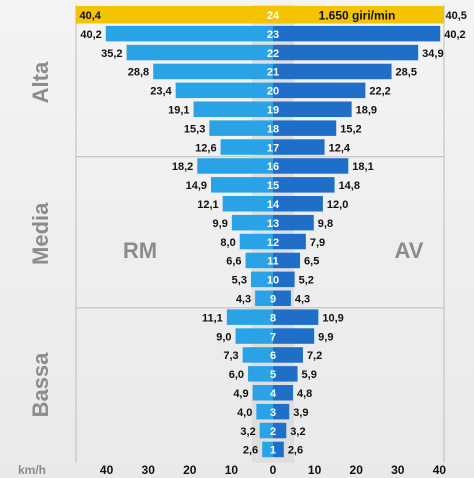  I want to click on gear-label: 8, so click(273, 318).